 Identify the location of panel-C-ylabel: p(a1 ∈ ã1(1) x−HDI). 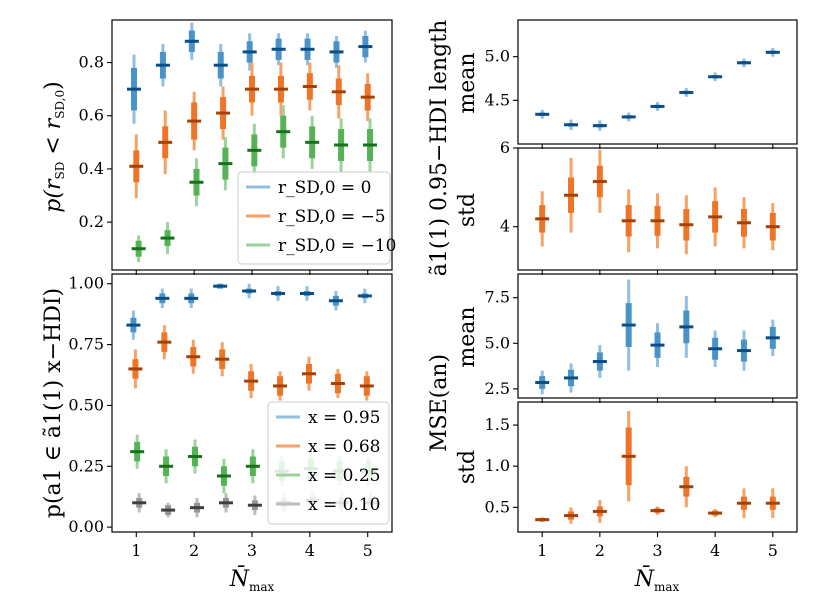
(53, 403).